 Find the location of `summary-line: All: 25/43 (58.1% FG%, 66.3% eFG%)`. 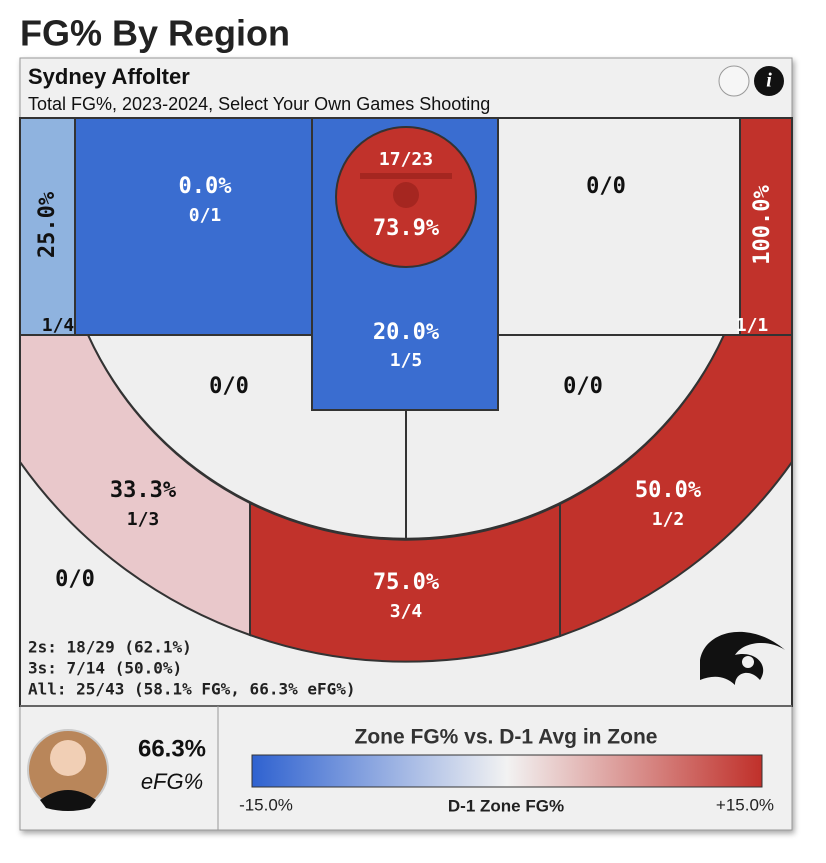

summary-line: All: 25/43 (58.1% FG%, 66.3% eFG%) is located at coordinates (192, 689).